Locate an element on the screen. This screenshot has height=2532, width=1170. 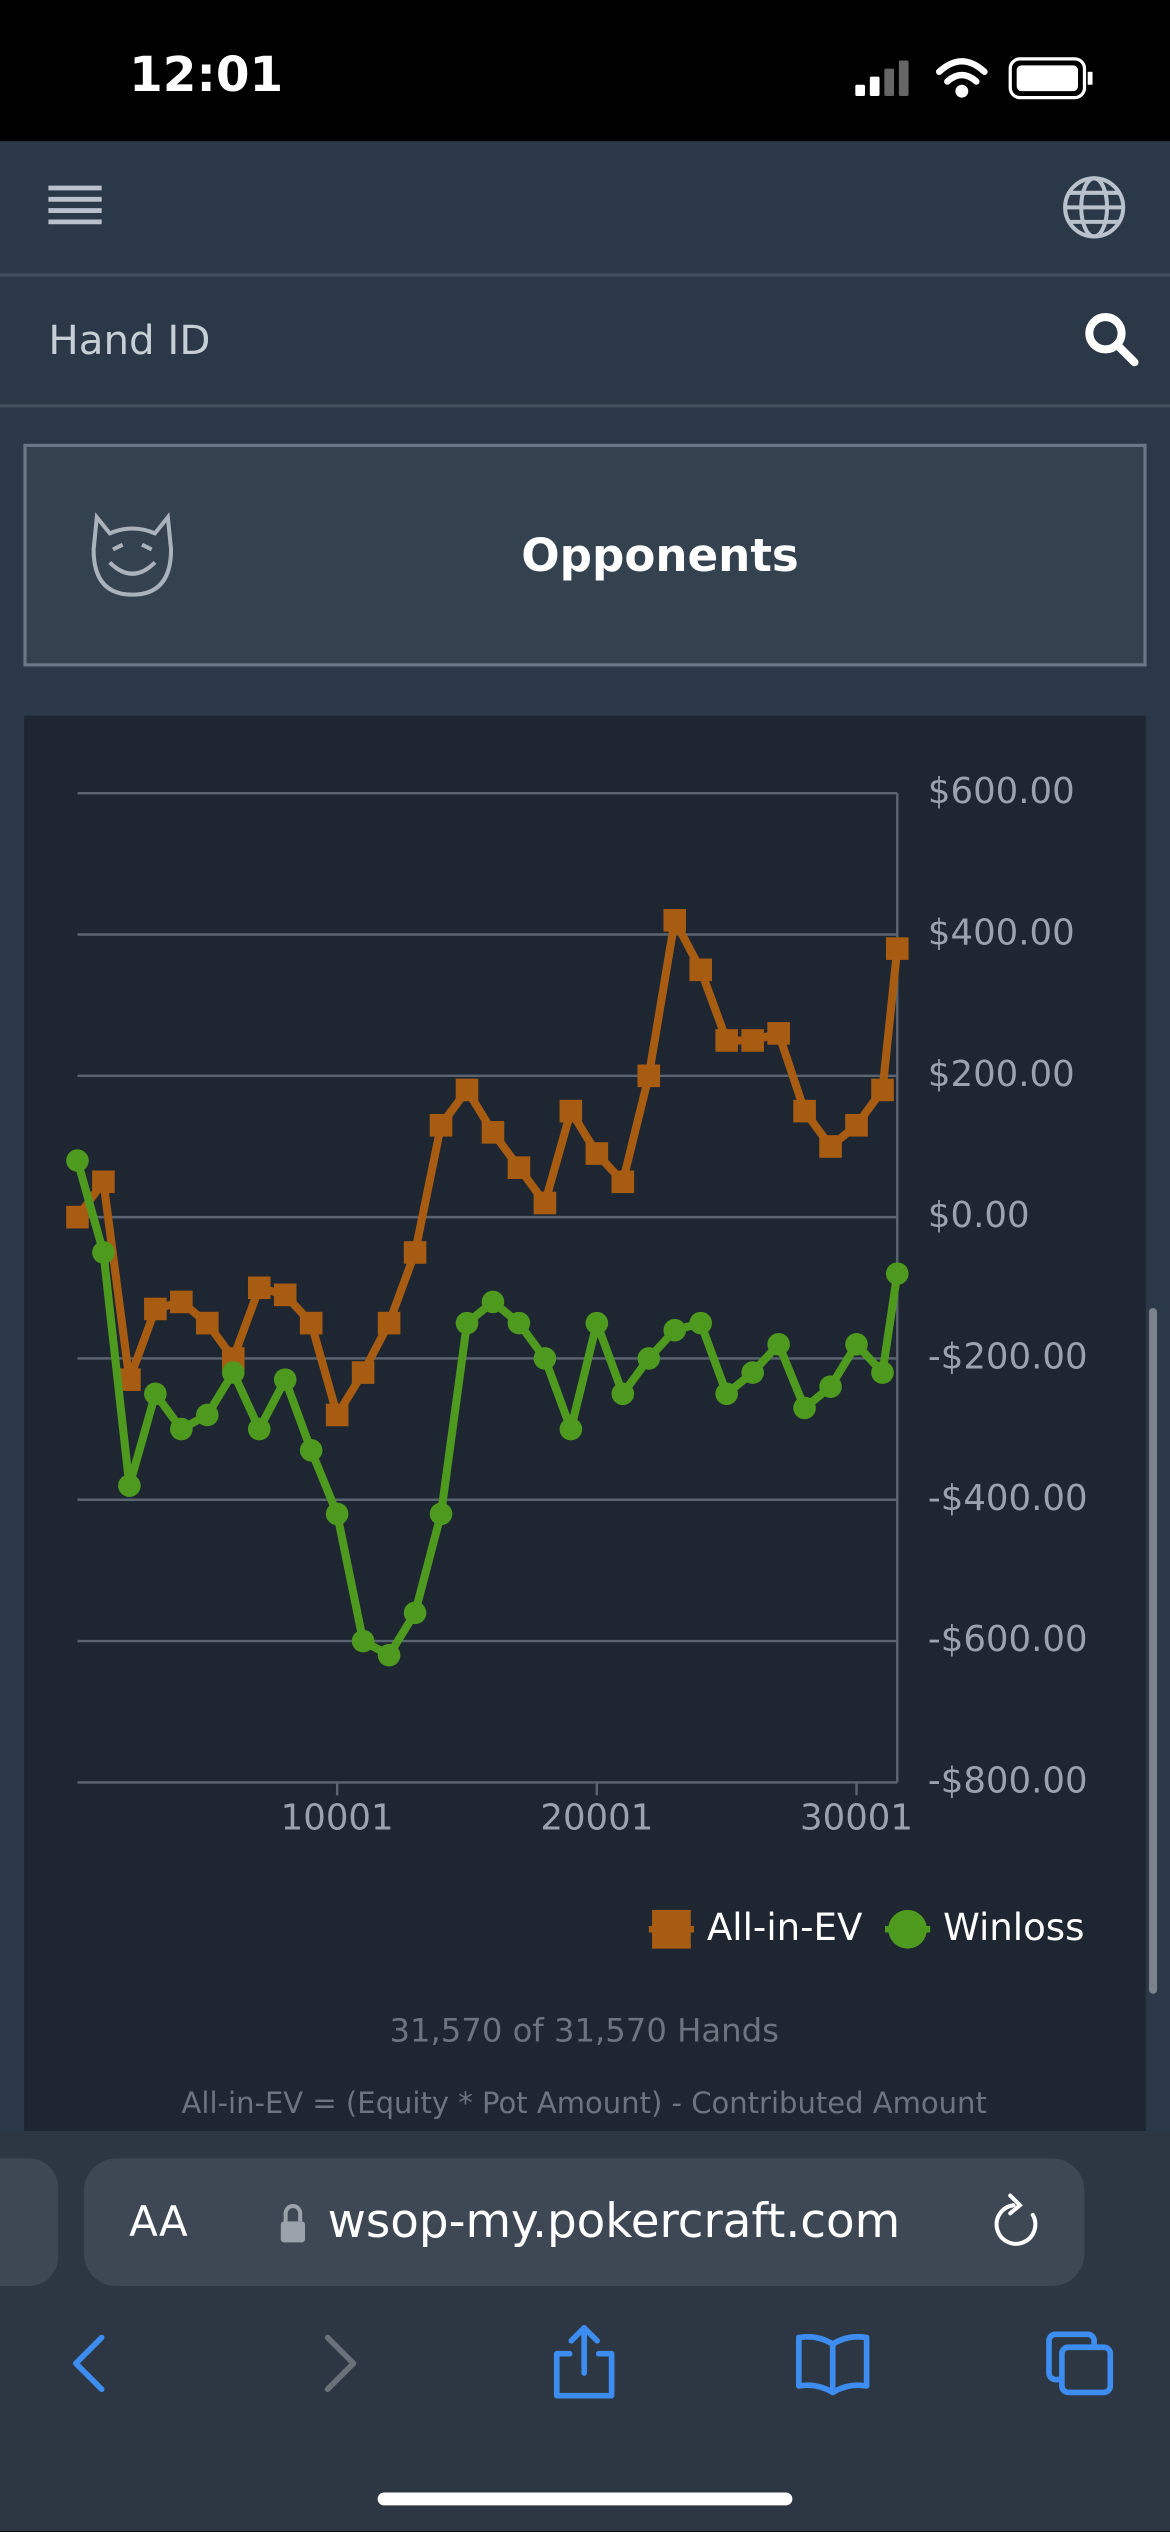
opponents-label: Opponents is located at coordinates (660, 555).